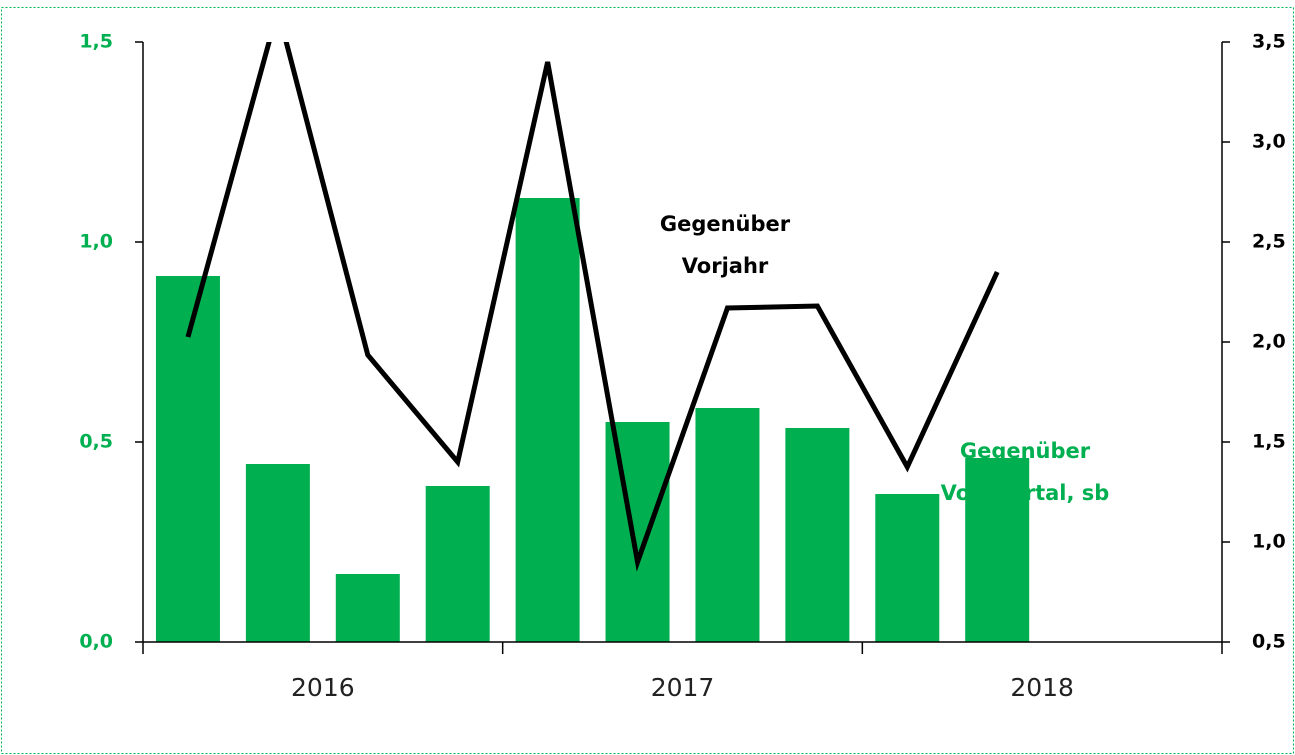 This screenshot has height=755, width=1295. What do you see at coordinates (96, 442) in the screenshot?
I see `y-tick-label: 0,5` at bounding box center [96, 442].